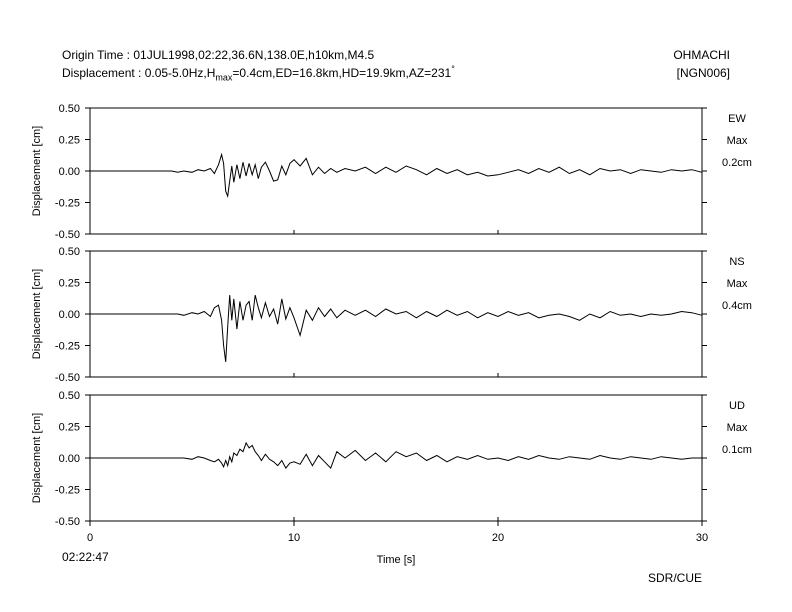 The height and width of the screenshot is (612, 792). Describe the element at coordinates (396, 455) in the screenshot. I see `trace-ud` at that location.